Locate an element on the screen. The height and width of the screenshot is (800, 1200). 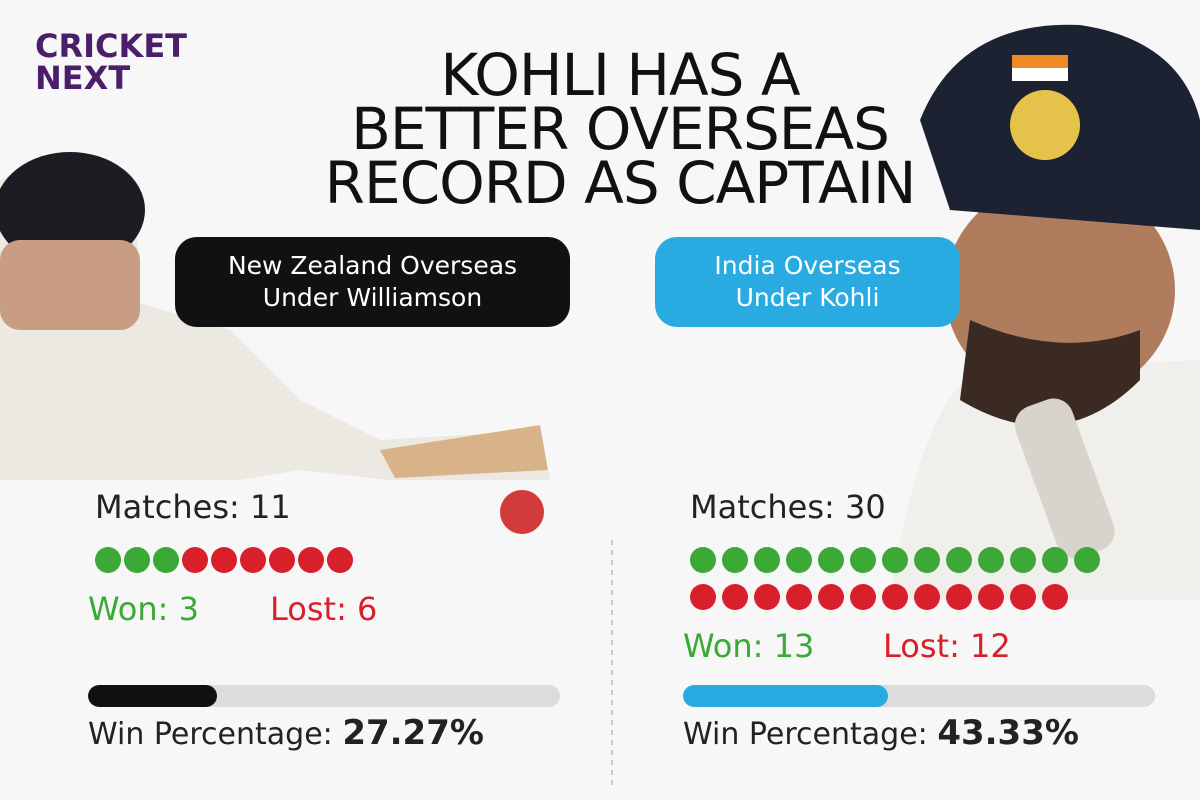
win-percentage-value: 43.33% is located at coordinates (1008, 733).